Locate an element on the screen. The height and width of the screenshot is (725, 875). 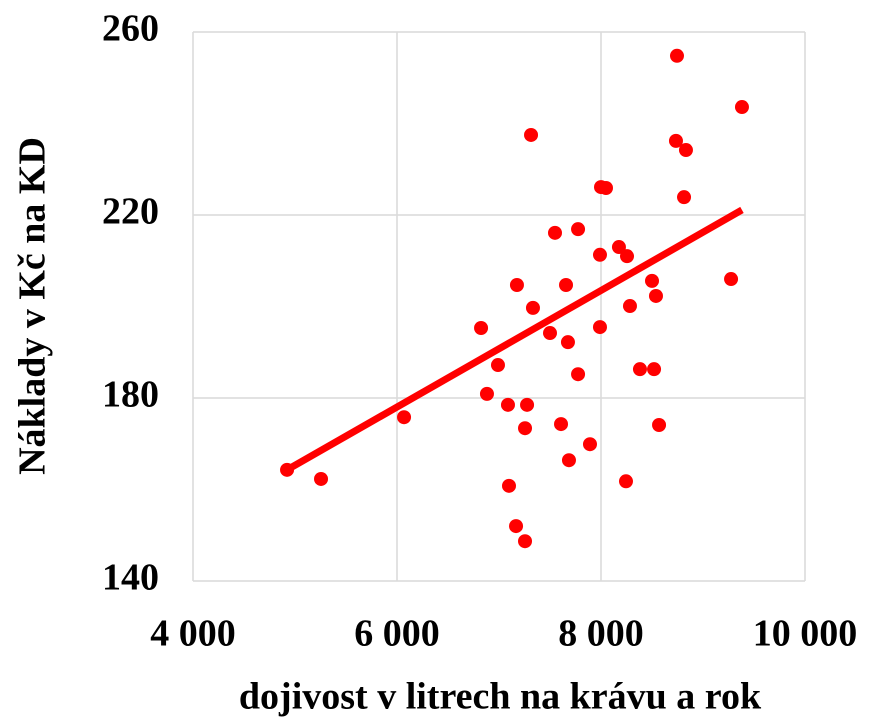
x-tick-label: 4 000 is located at coordinates (193, 634).